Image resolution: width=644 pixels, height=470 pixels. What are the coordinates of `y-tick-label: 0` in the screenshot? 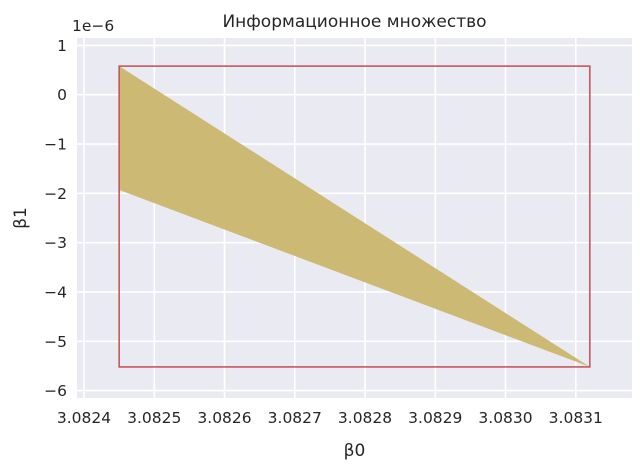 It's located at (62, 95).